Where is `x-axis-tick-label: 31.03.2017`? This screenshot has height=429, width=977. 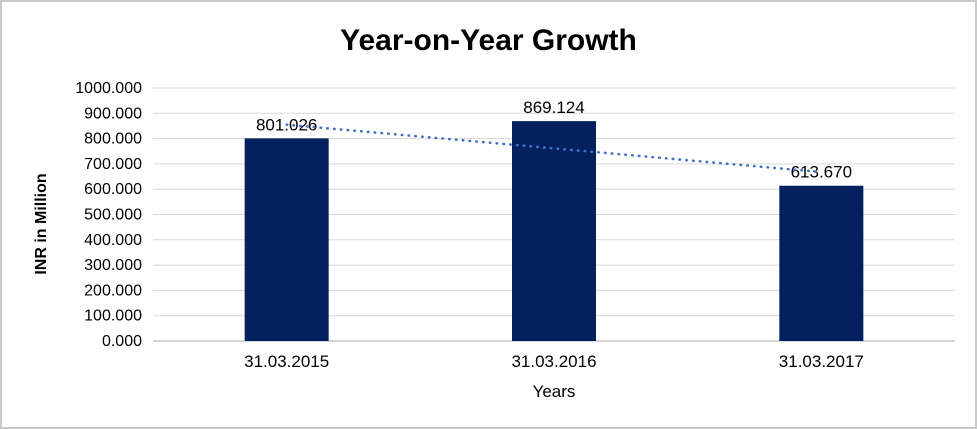
x-axis-tick-label: 31.03.2017 is located at coordinates (821, 361).